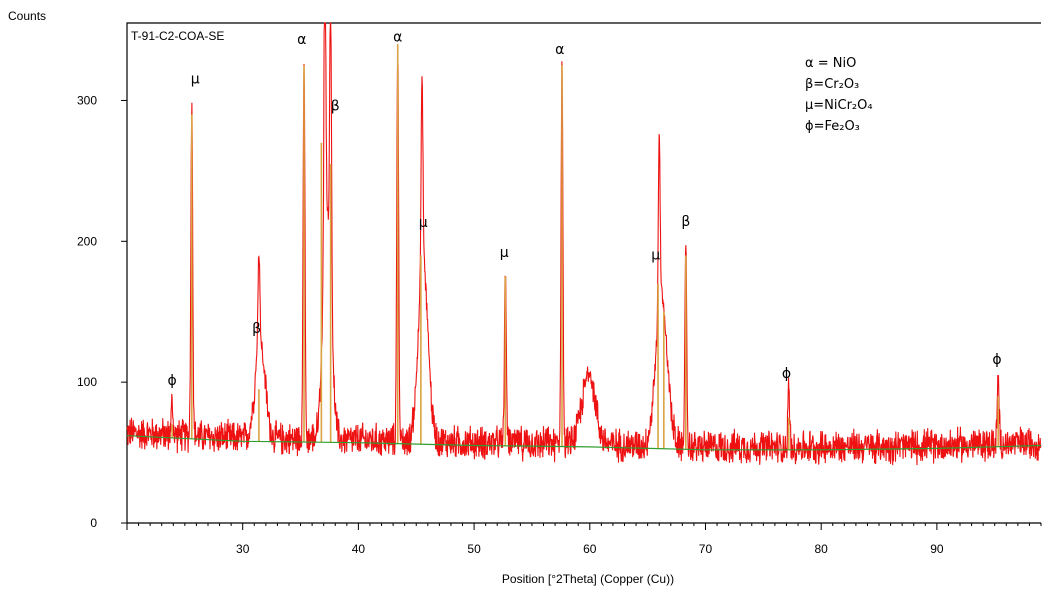 This screenshot has width=1043, height=592. I want to click on legend-entry: α = NiO, so click(830, 63).